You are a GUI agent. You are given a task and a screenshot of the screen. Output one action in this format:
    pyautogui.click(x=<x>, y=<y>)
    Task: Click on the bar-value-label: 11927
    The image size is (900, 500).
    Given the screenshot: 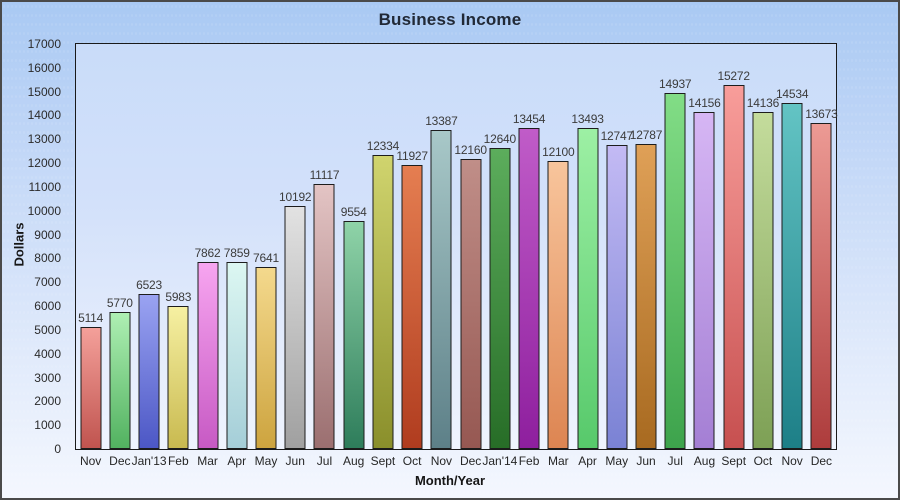 What is the action you would take?
    pyautogui.click(x=412, y=155)
    